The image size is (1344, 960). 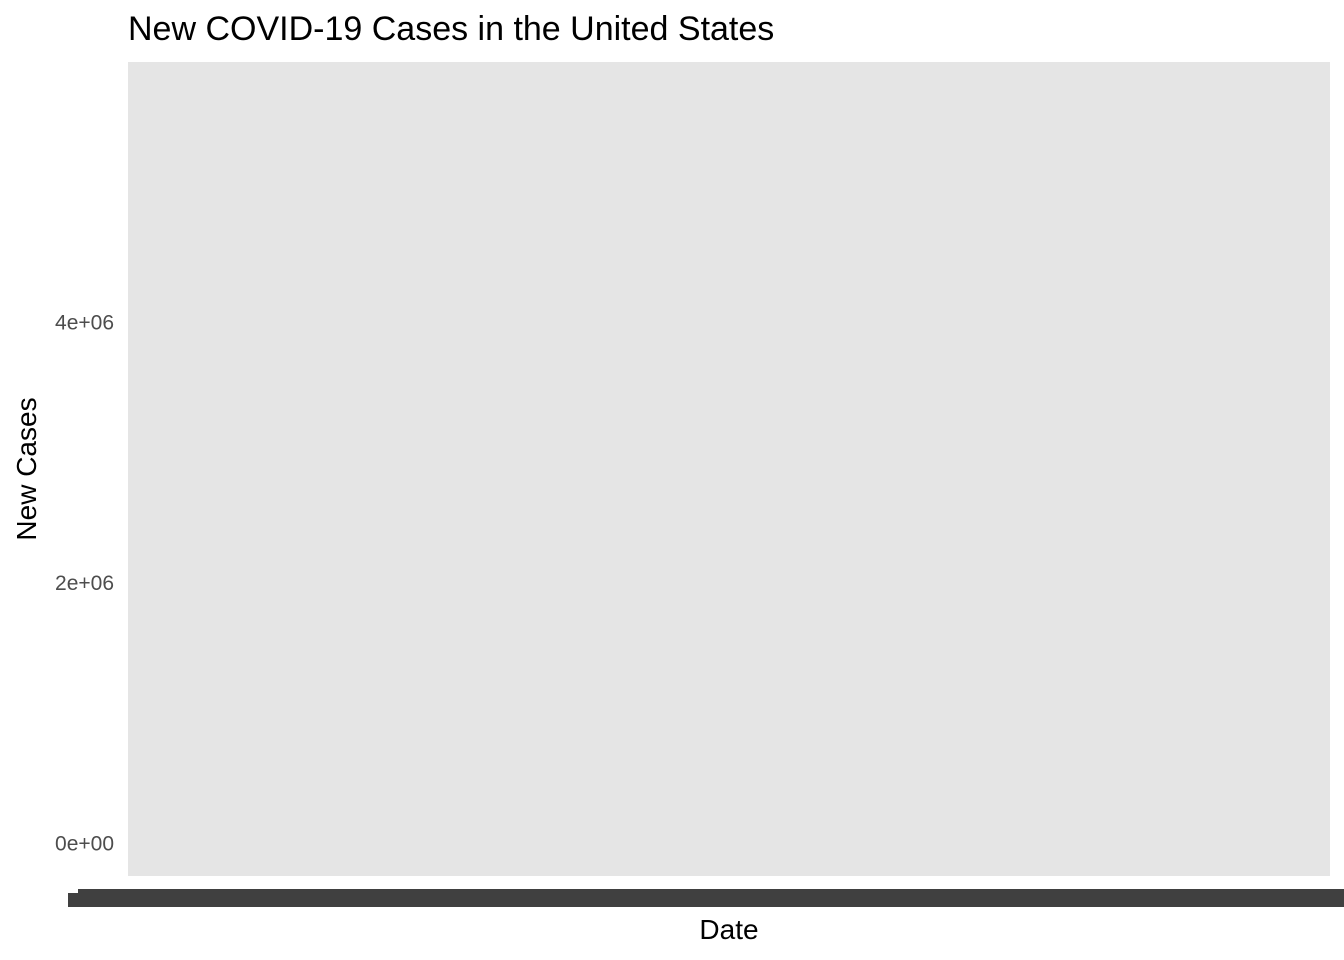 I want to click on y-tick-label: 0e+00, so click(x=84, y=843).